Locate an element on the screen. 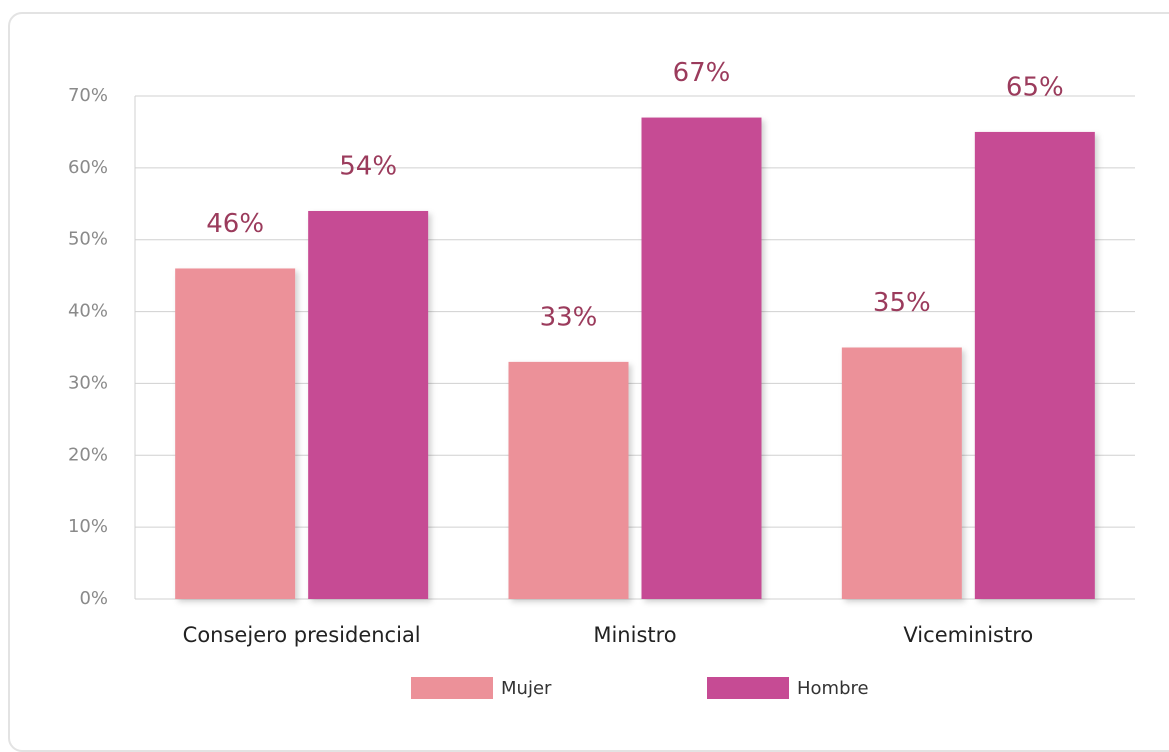 The height and width of the screenshot is (752, 1169). y-tick-label: 10% is located at coordinates (88, 526).